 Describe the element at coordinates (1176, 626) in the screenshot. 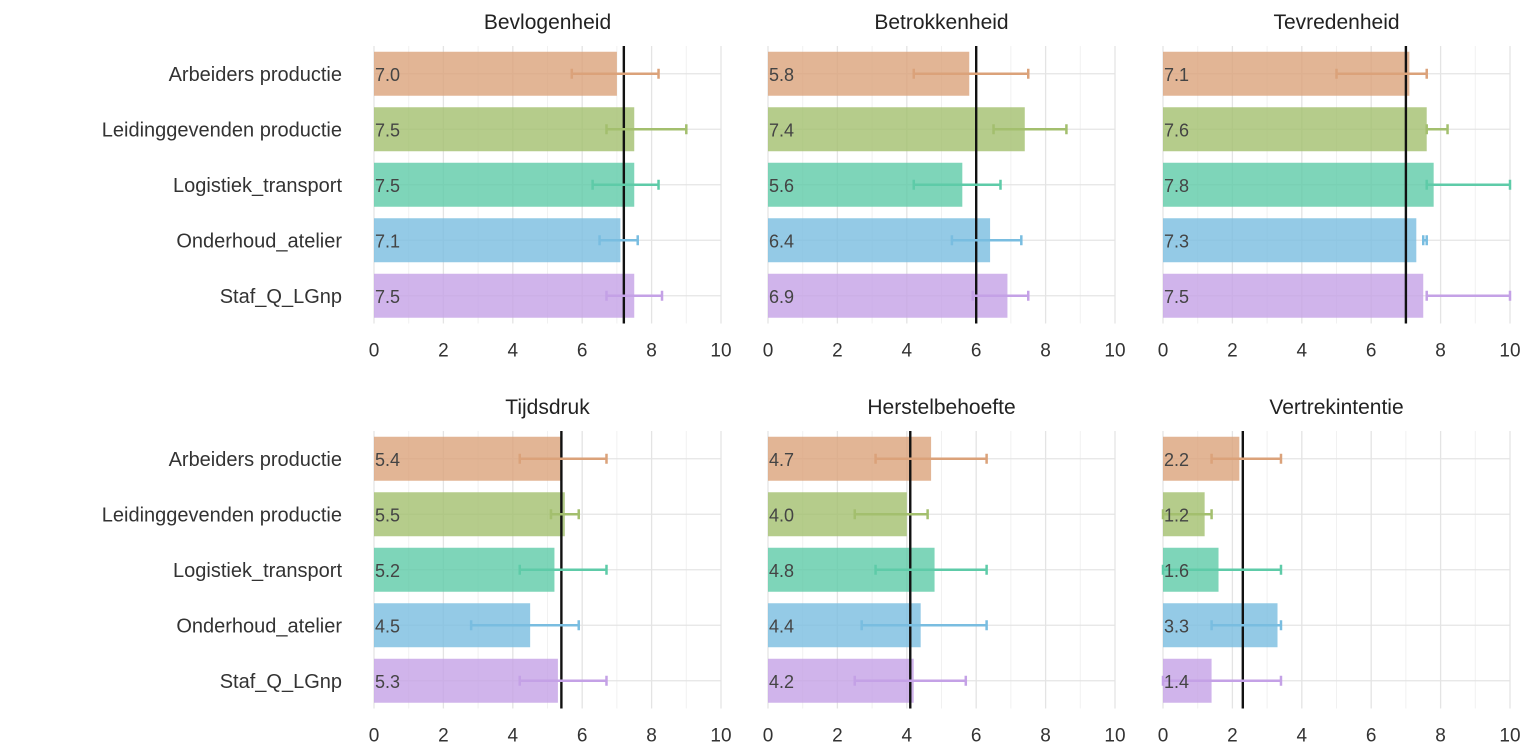

I see `value-label: 3.3` at that location.